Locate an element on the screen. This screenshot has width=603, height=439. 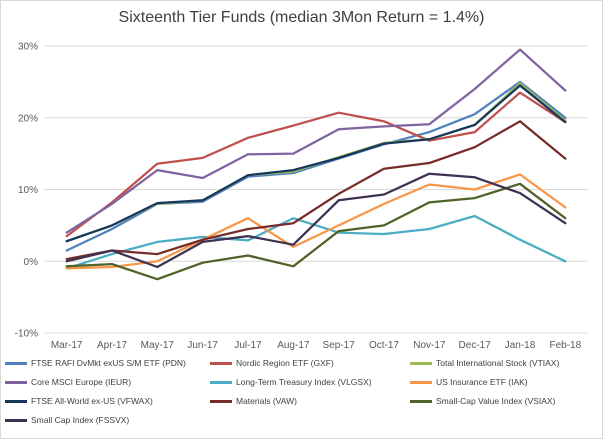
y-tick-label: -10% is located at coordinates (26, 334).